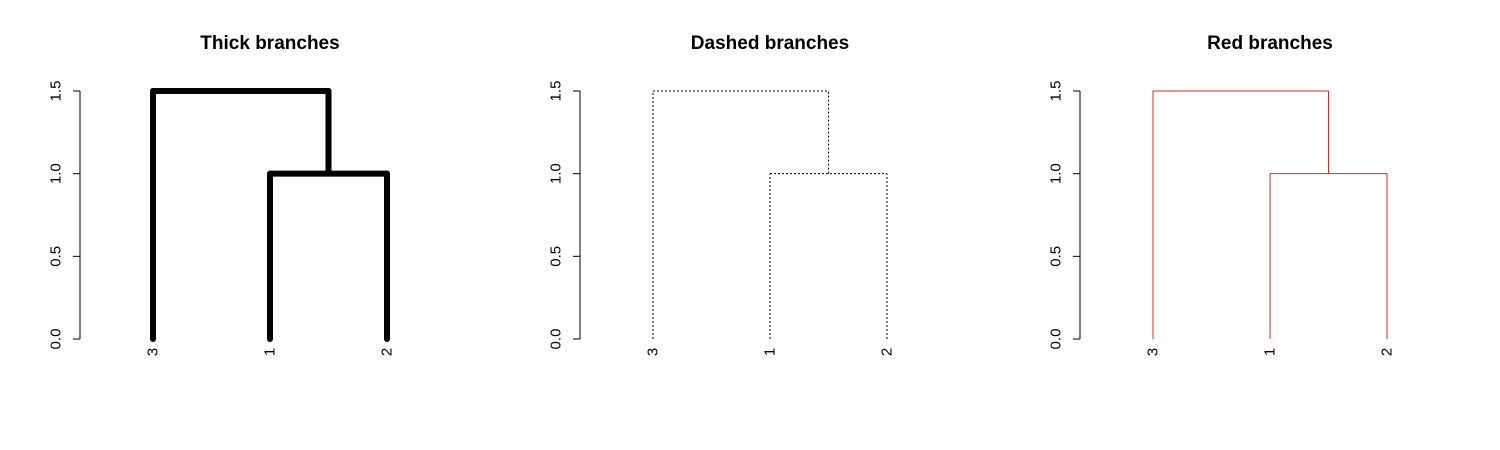  What do you see at coordinates (269, 43) in the screenshot?
I see `panel-title: Thick branches` at bounding box center [269, 43].